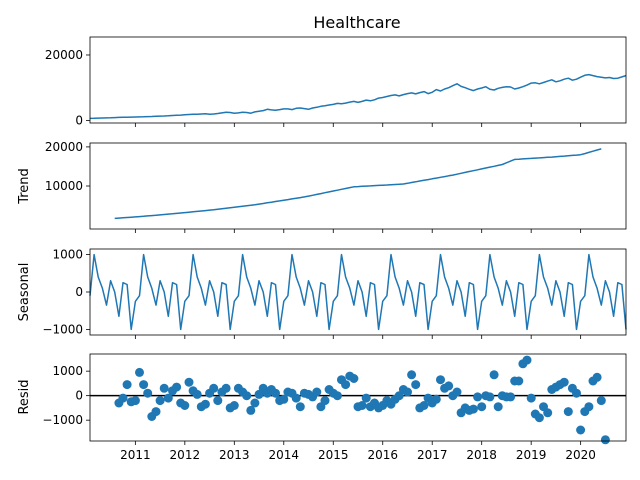 This screenshot has height=480, width=640. I want to click on x-tick-label: 2011, so click(135, 455).